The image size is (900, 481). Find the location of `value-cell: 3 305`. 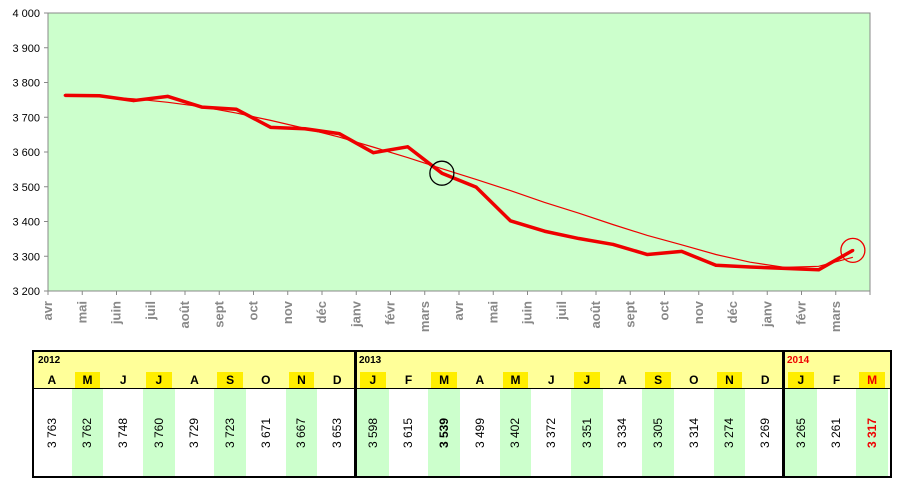

value-cell: 3 305 is located at coordinates (658, 432).